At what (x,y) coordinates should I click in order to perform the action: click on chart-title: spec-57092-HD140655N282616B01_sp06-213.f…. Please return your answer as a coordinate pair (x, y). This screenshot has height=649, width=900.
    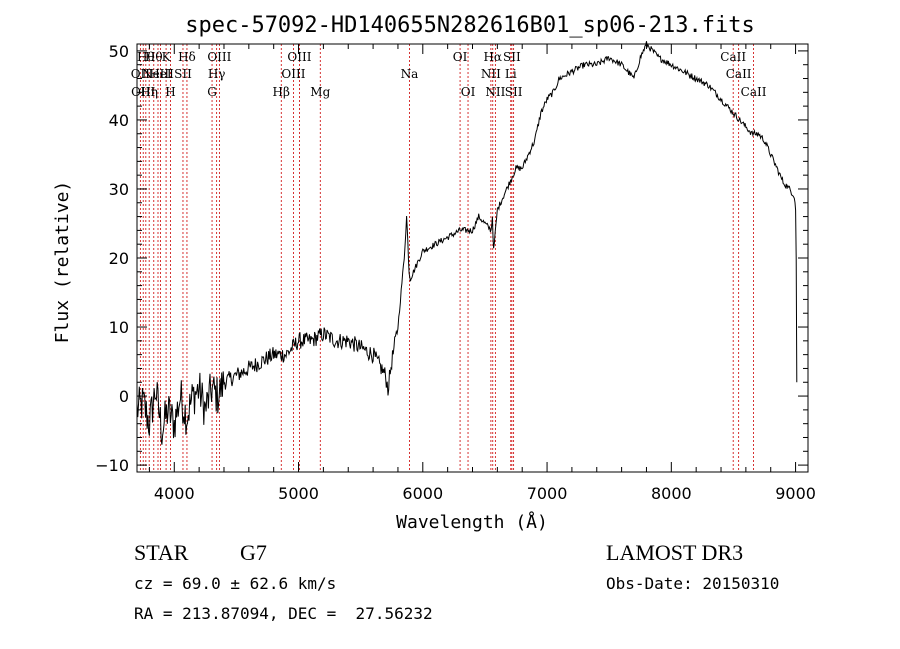
    Looking at the image, I should click on (470, 25).